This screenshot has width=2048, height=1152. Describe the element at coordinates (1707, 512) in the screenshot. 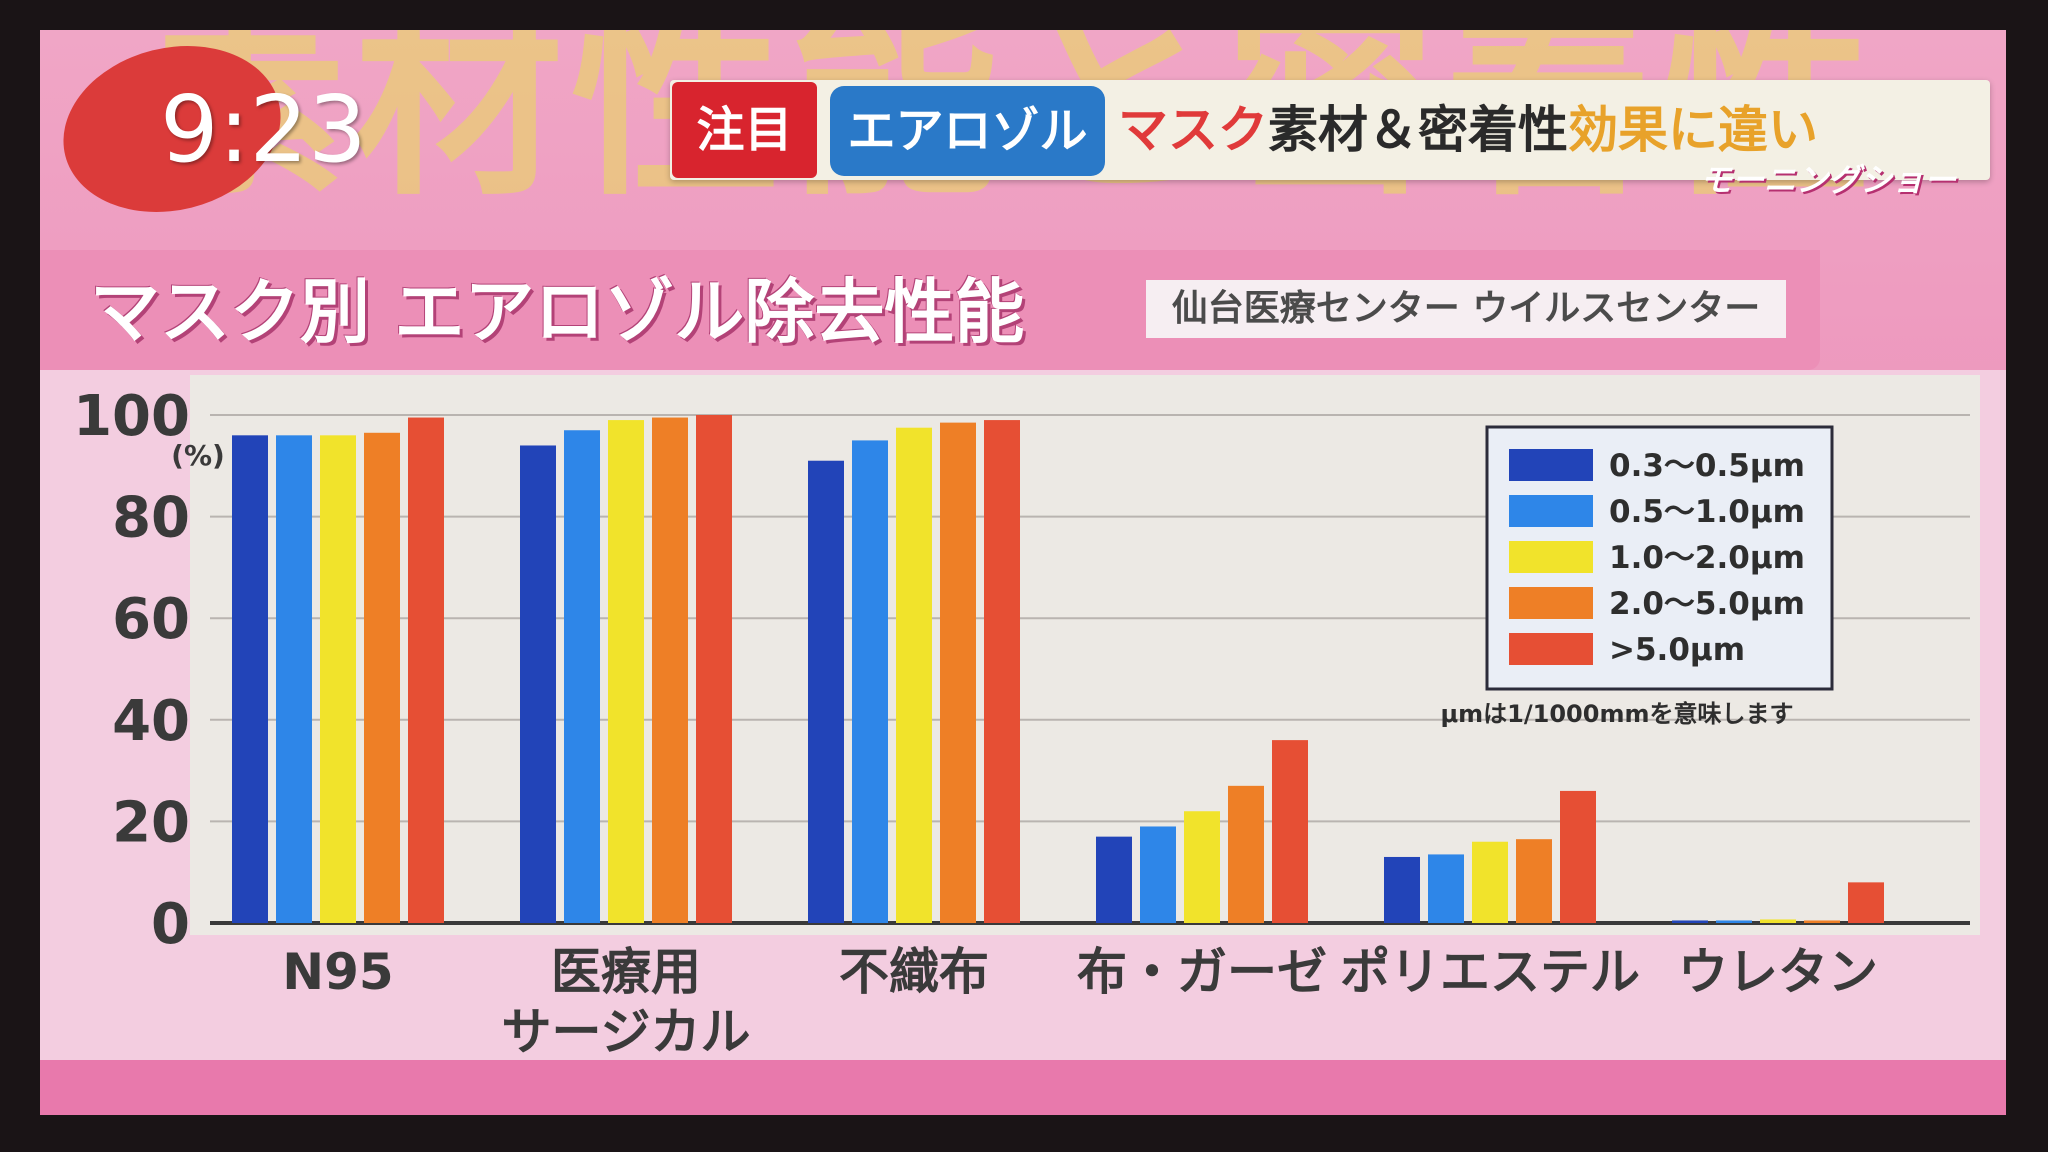

I see `legend-label: 0.5〜1.0μm` at that location.